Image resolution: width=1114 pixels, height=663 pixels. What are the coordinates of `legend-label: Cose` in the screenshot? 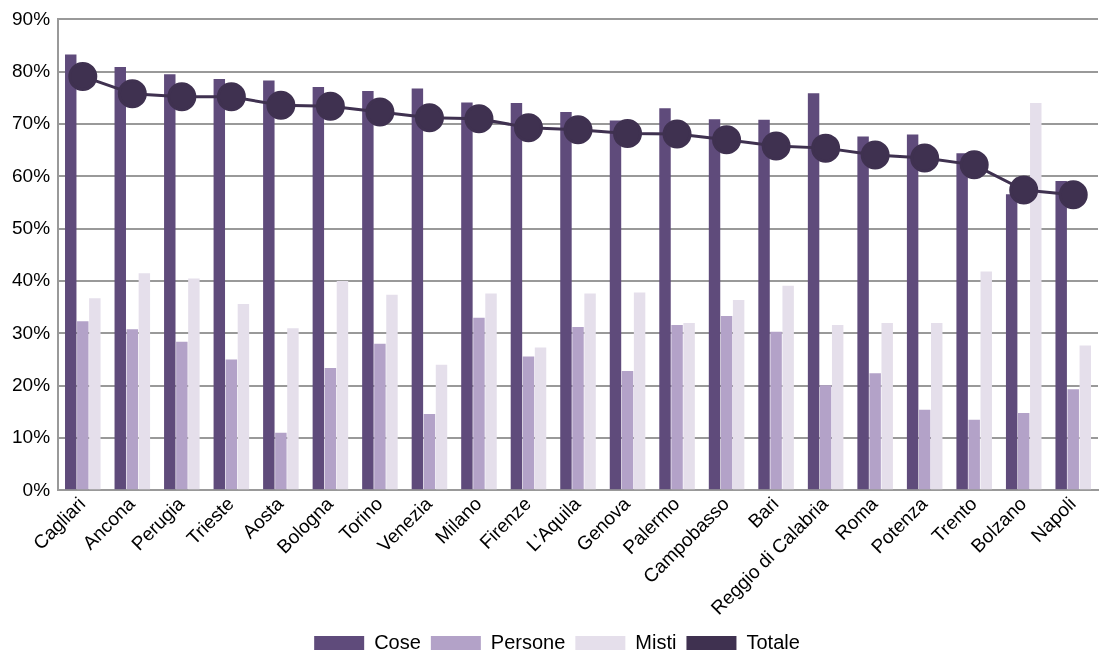 It's located at (397, 641).